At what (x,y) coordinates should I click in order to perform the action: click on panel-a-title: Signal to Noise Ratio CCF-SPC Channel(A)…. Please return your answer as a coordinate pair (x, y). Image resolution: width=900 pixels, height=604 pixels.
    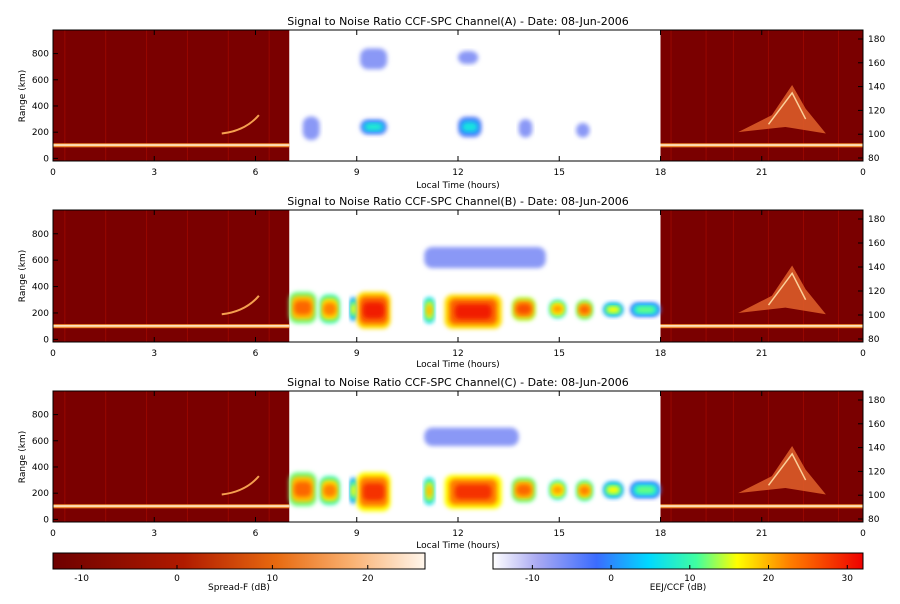
    Looking at the image, I should click on (457, 21).